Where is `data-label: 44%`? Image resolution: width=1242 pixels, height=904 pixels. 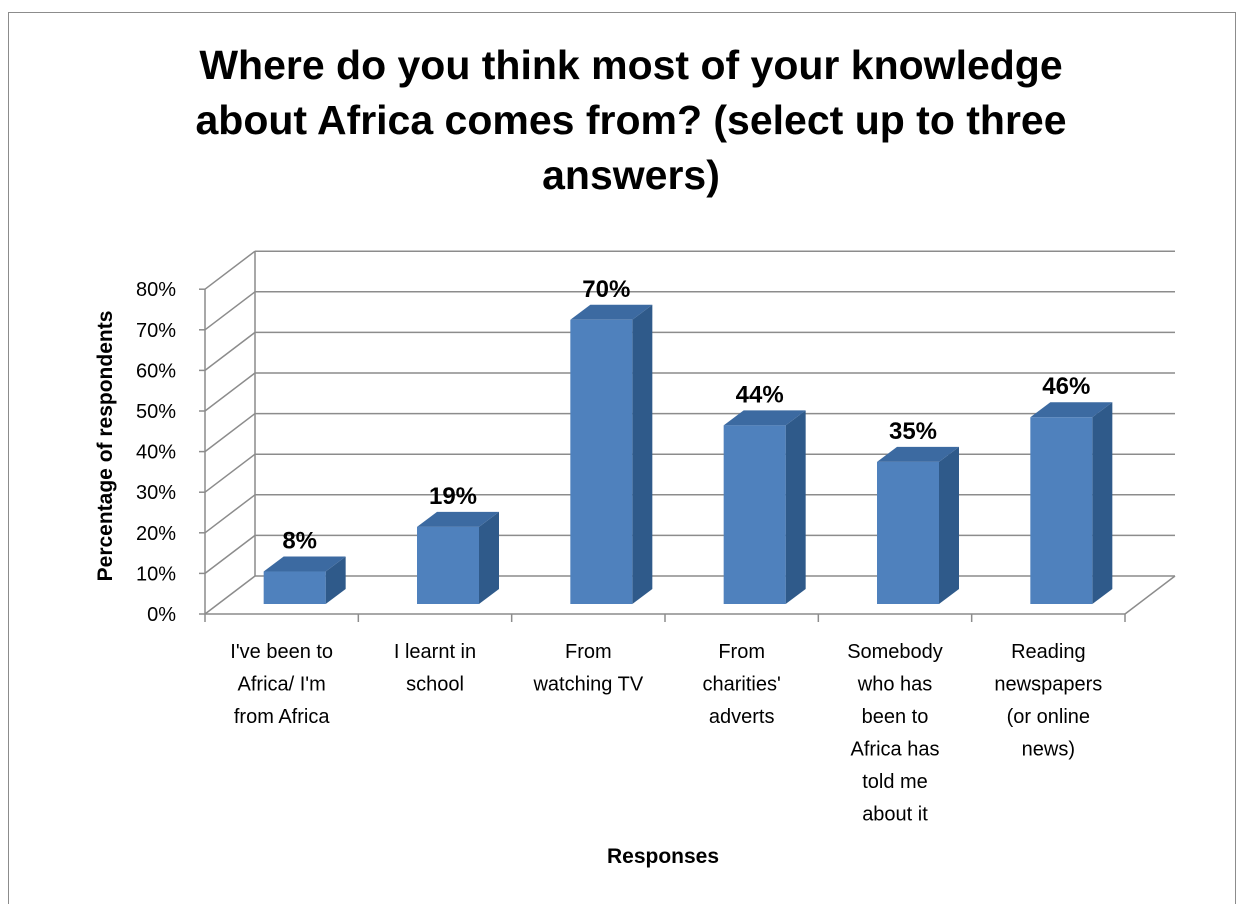
data-label: 44% is located at coordinates (760, 394).